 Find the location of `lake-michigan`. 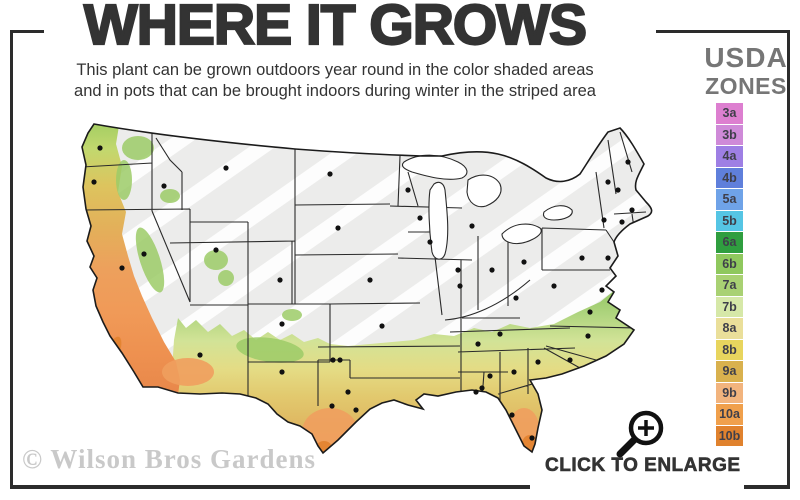

lake-michigan is located at coordinates (438, 220).